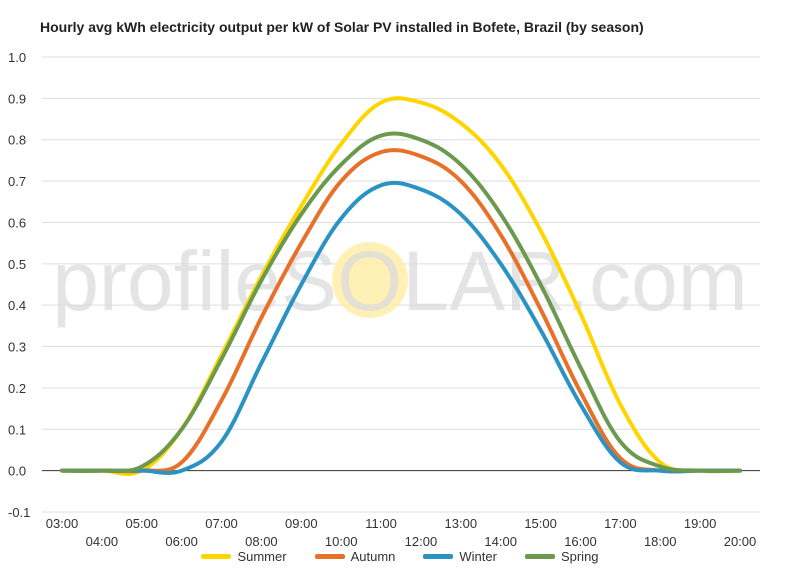  I want to click on y-tick-label: 0.0, so click(17, 471).